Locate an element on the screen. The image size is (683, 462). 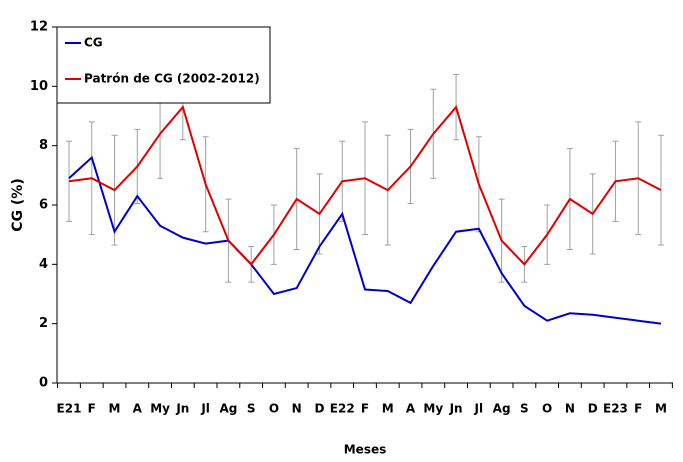
error-bar is located at coordinates (69, 181).